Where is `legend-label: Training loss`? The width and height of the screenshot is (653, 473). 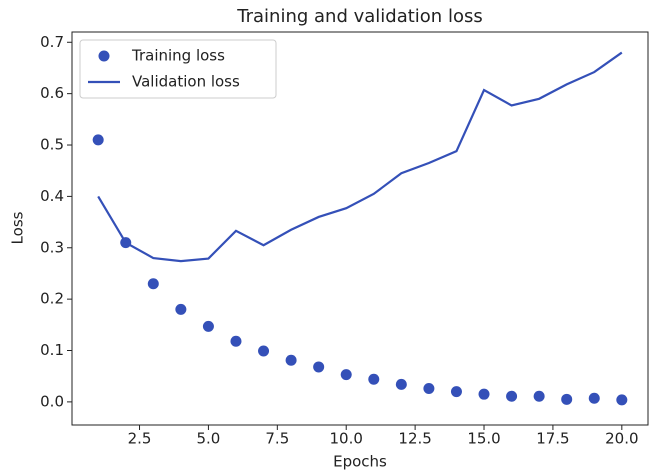 legend-label: Training loss is located at coordinates (178, 56).